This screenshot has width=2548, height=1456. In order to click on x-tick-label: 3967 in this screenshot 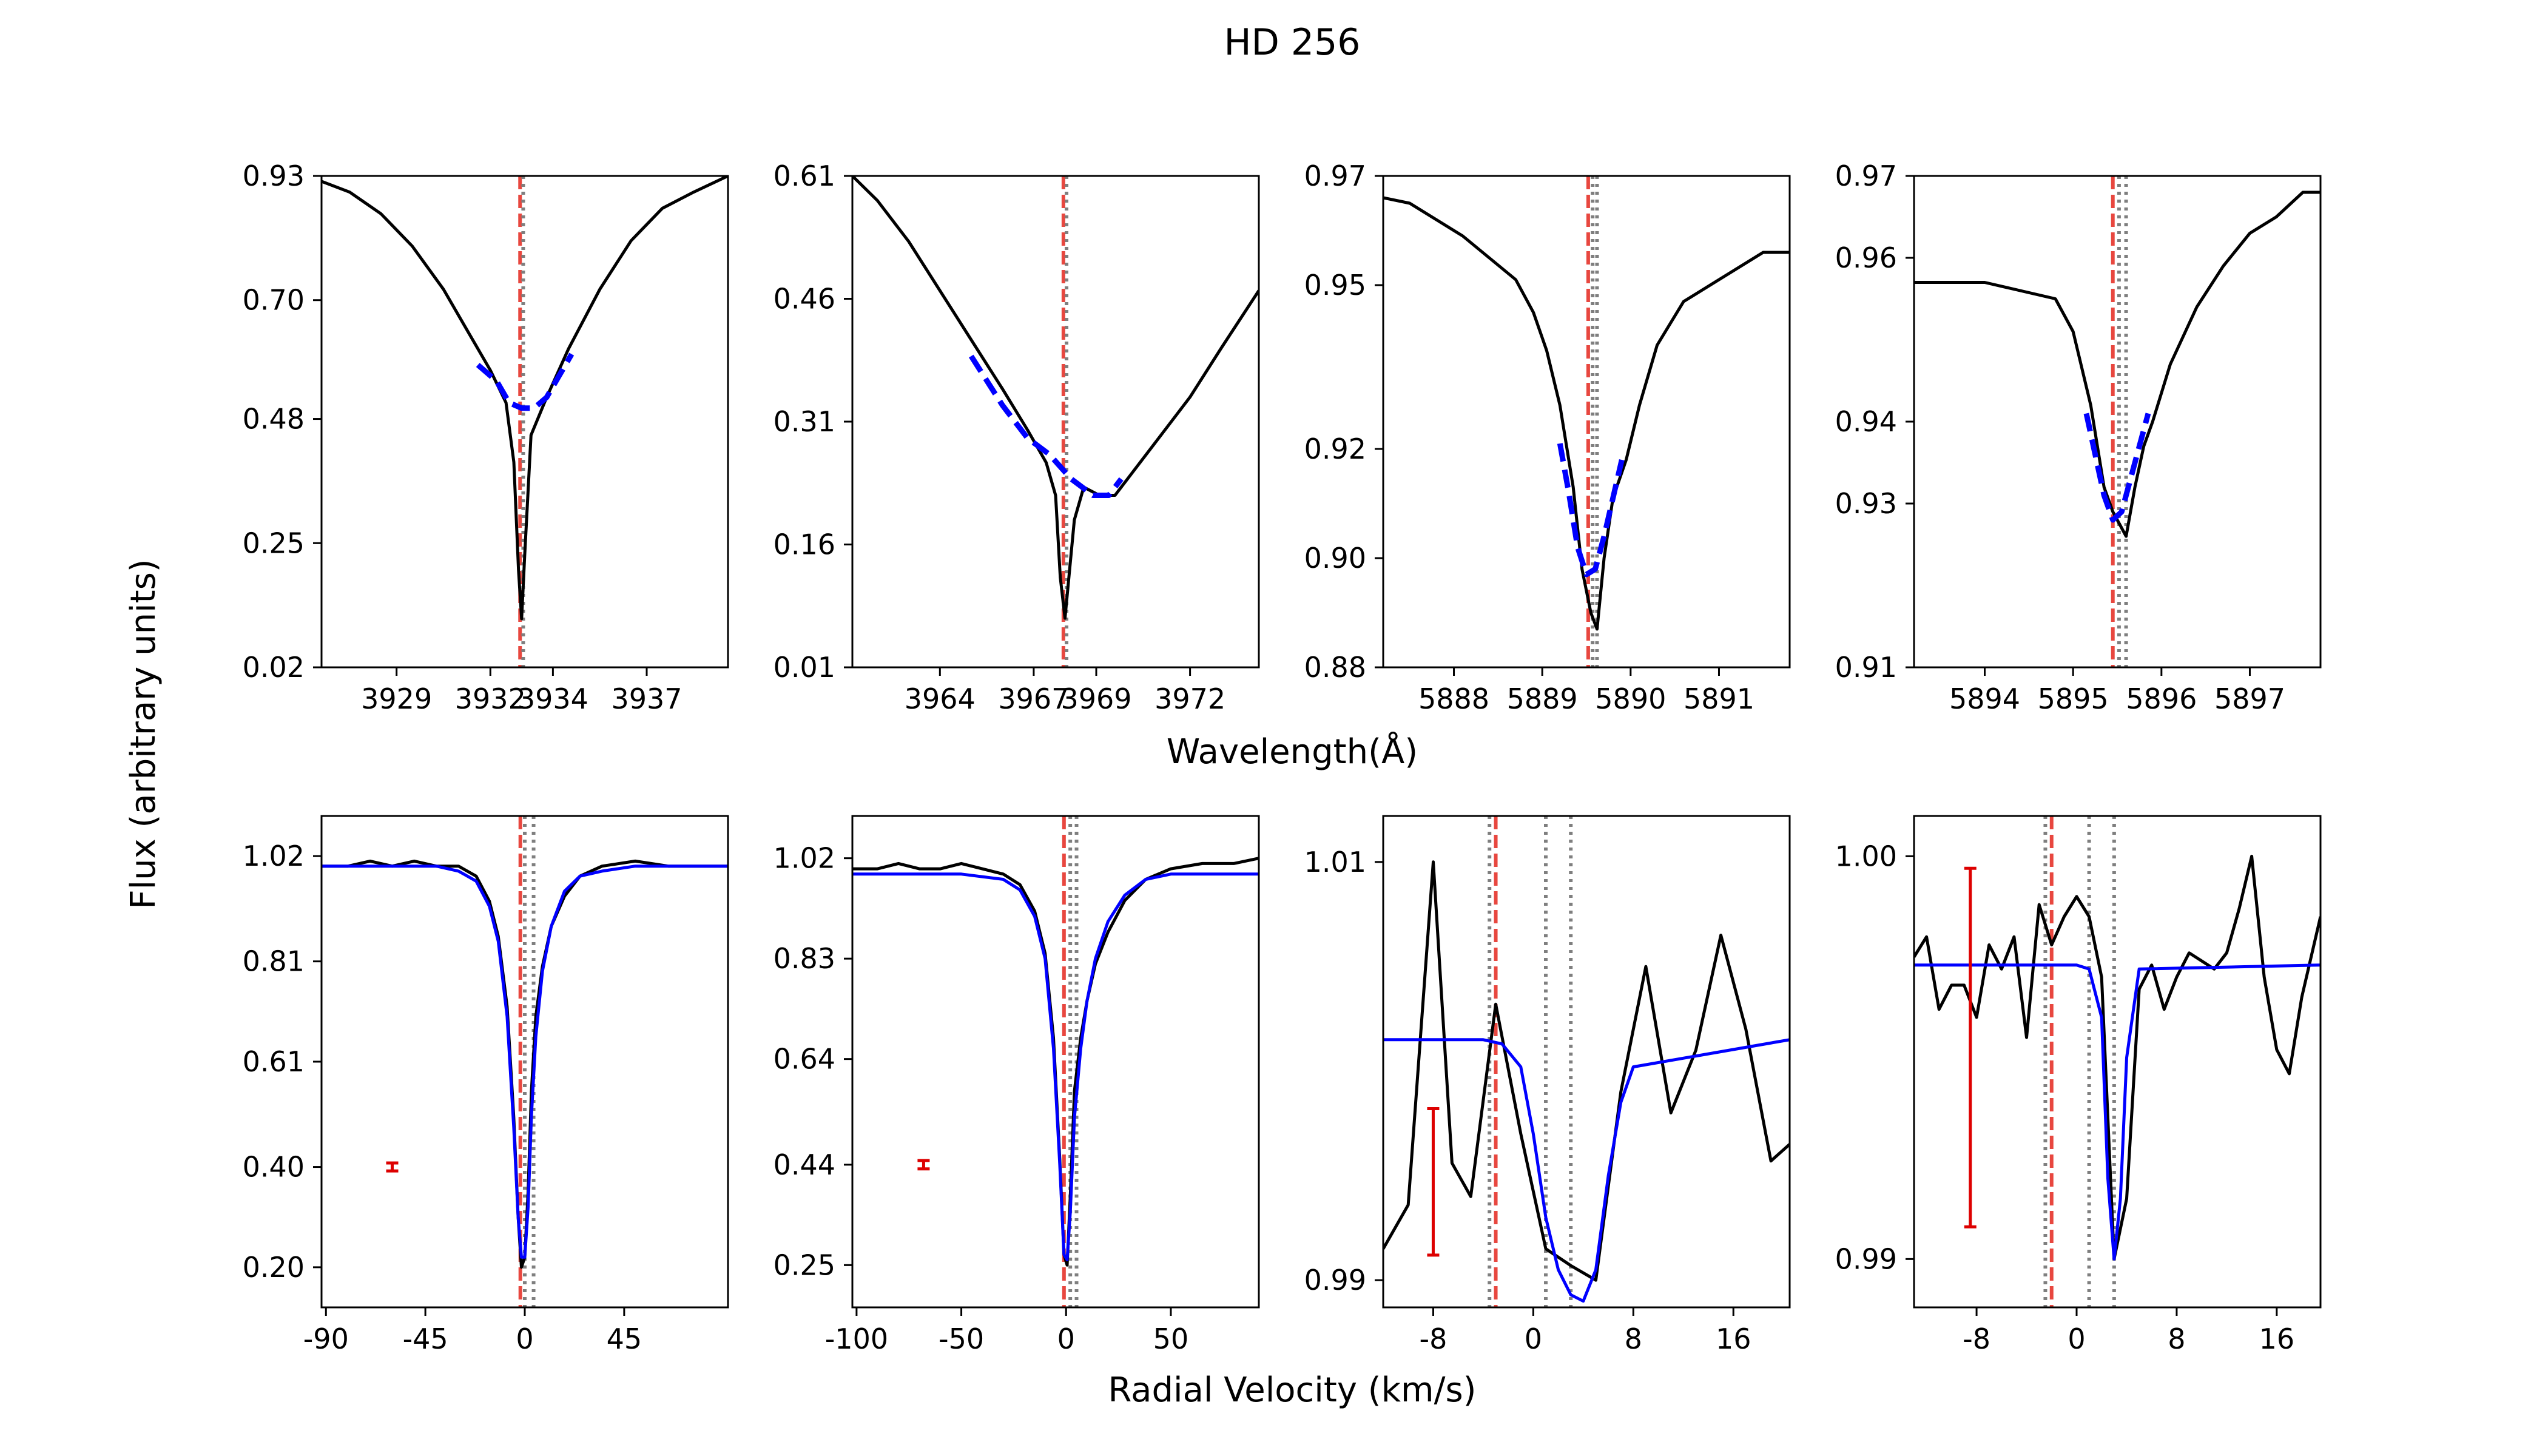, I will do `click(1033, 698)`.